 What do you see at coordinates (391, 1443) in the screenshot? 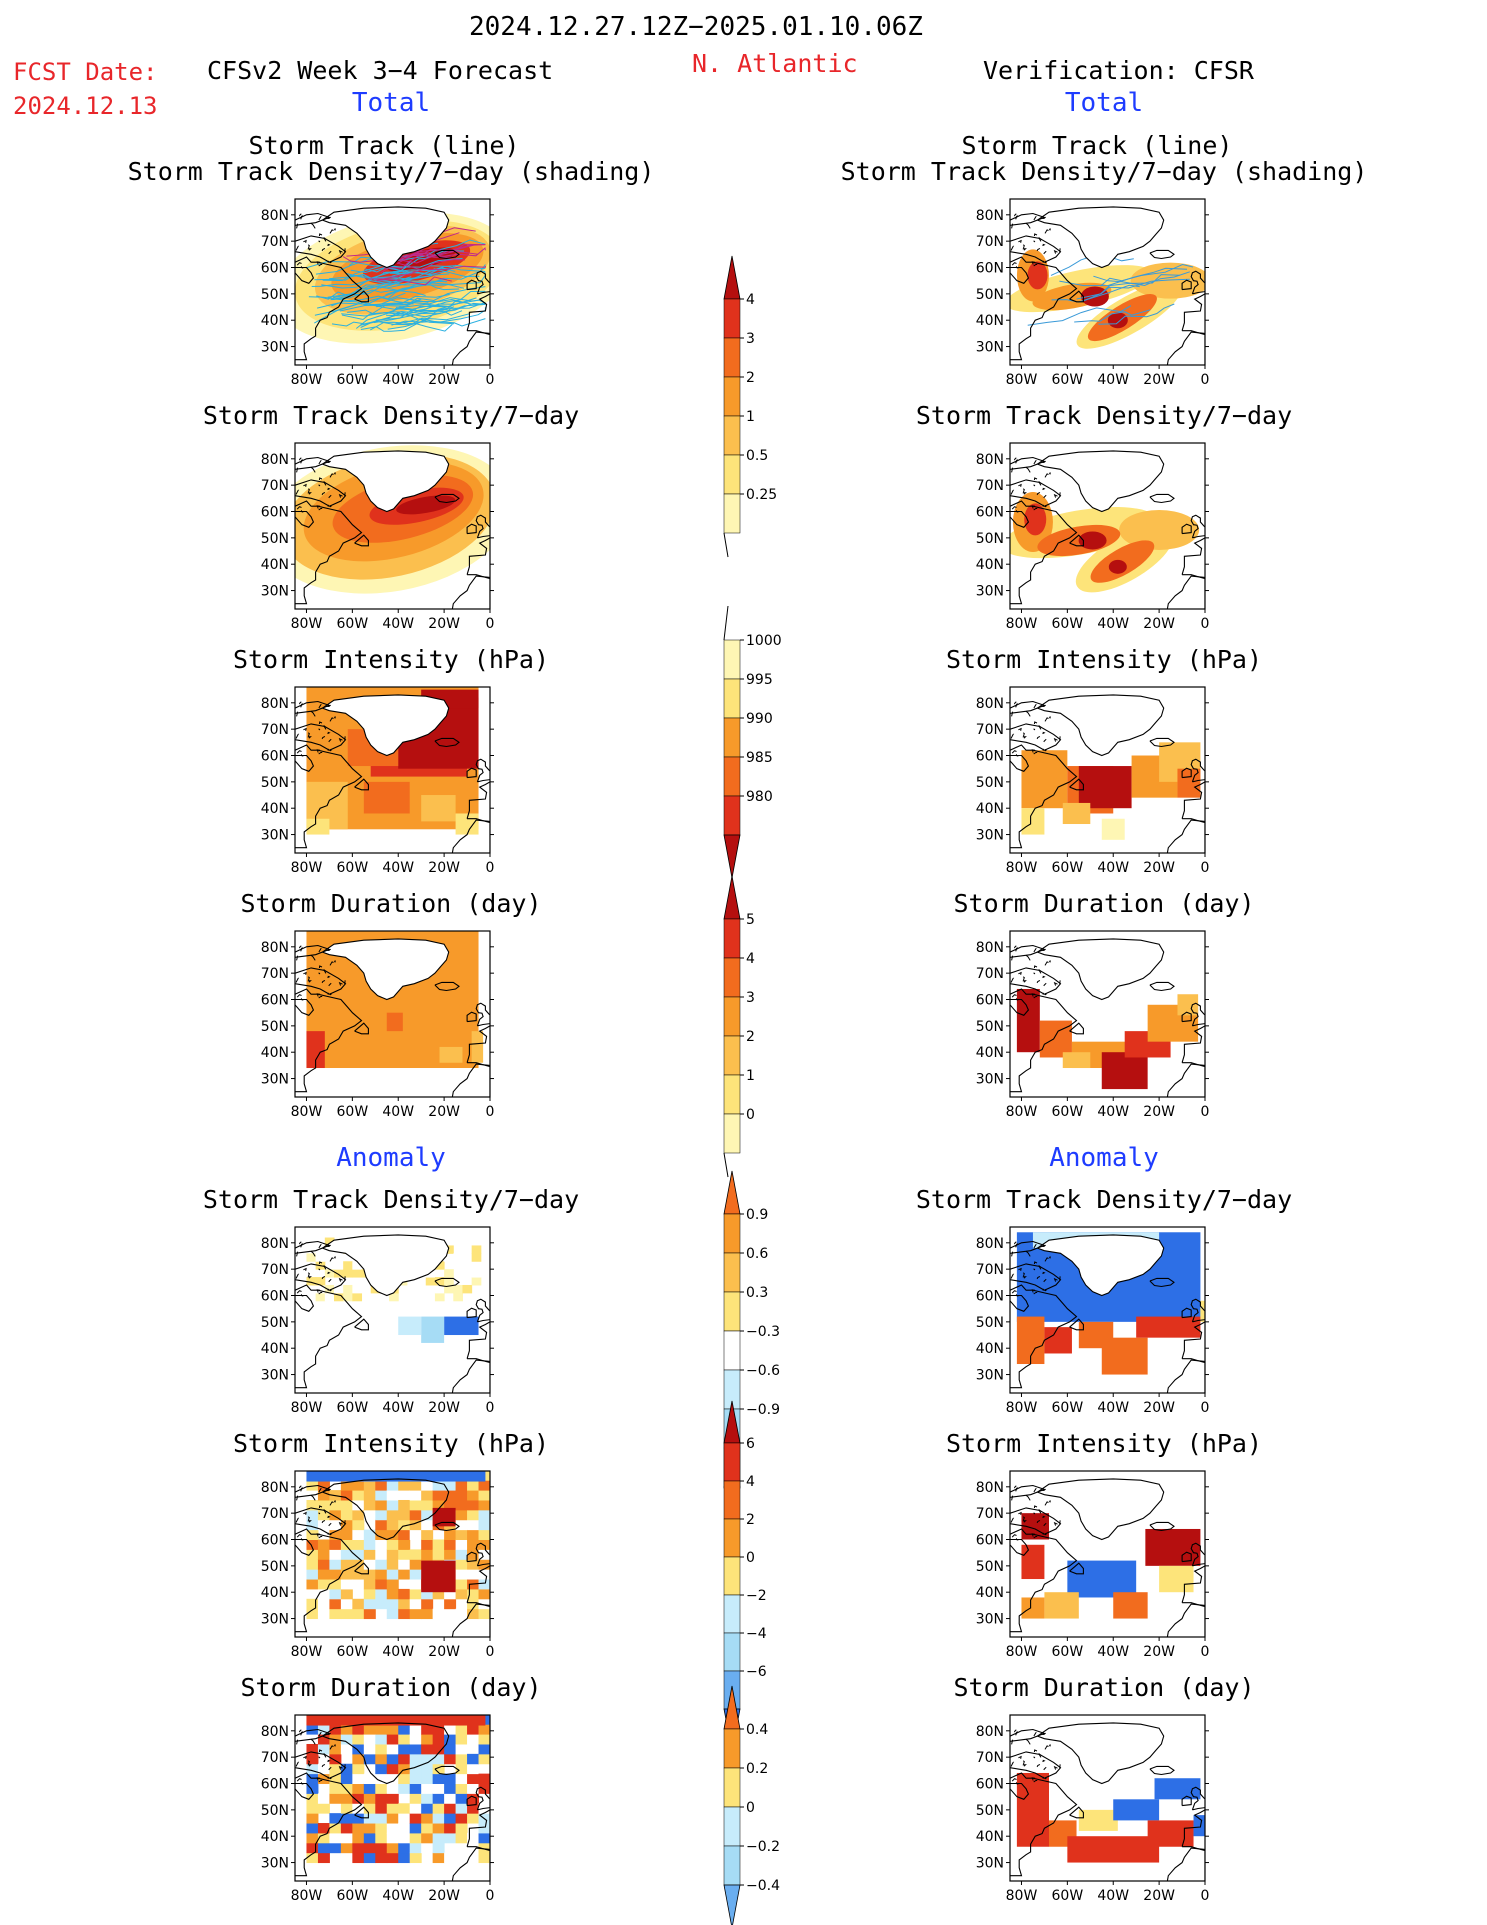
I see `fc-panel6-title: Storm Intensity (hPa)` at bounding box center [391, 1443].